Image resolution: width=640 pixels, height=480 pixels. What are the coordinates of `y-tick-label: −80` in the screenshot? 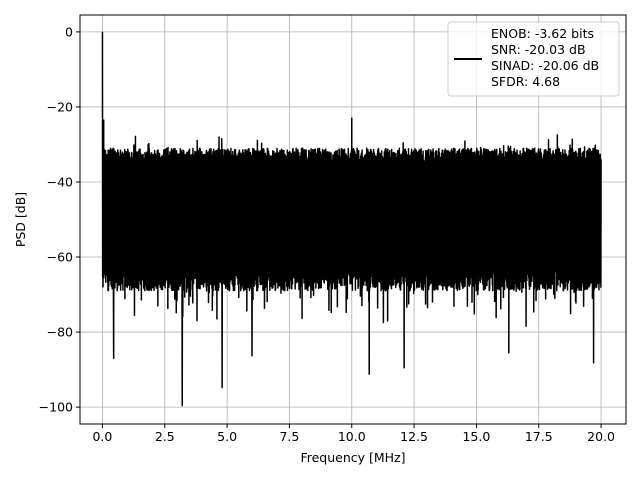 It's located at (60, 332).